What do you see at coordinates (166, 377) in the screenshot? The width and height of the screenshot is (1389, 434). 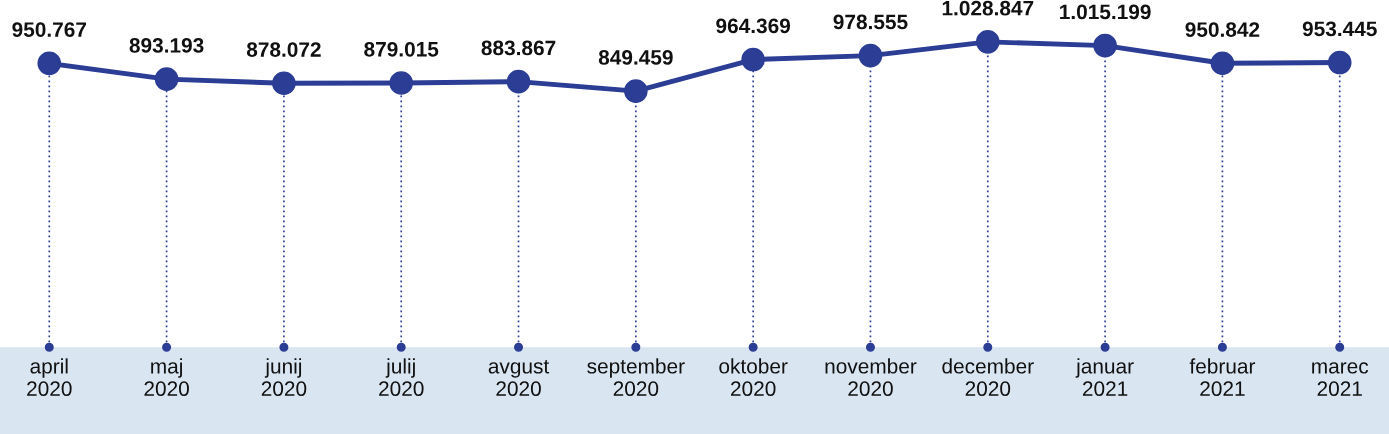 I see `x-tick-label: maj 2020` at bounding box center [166, 377].